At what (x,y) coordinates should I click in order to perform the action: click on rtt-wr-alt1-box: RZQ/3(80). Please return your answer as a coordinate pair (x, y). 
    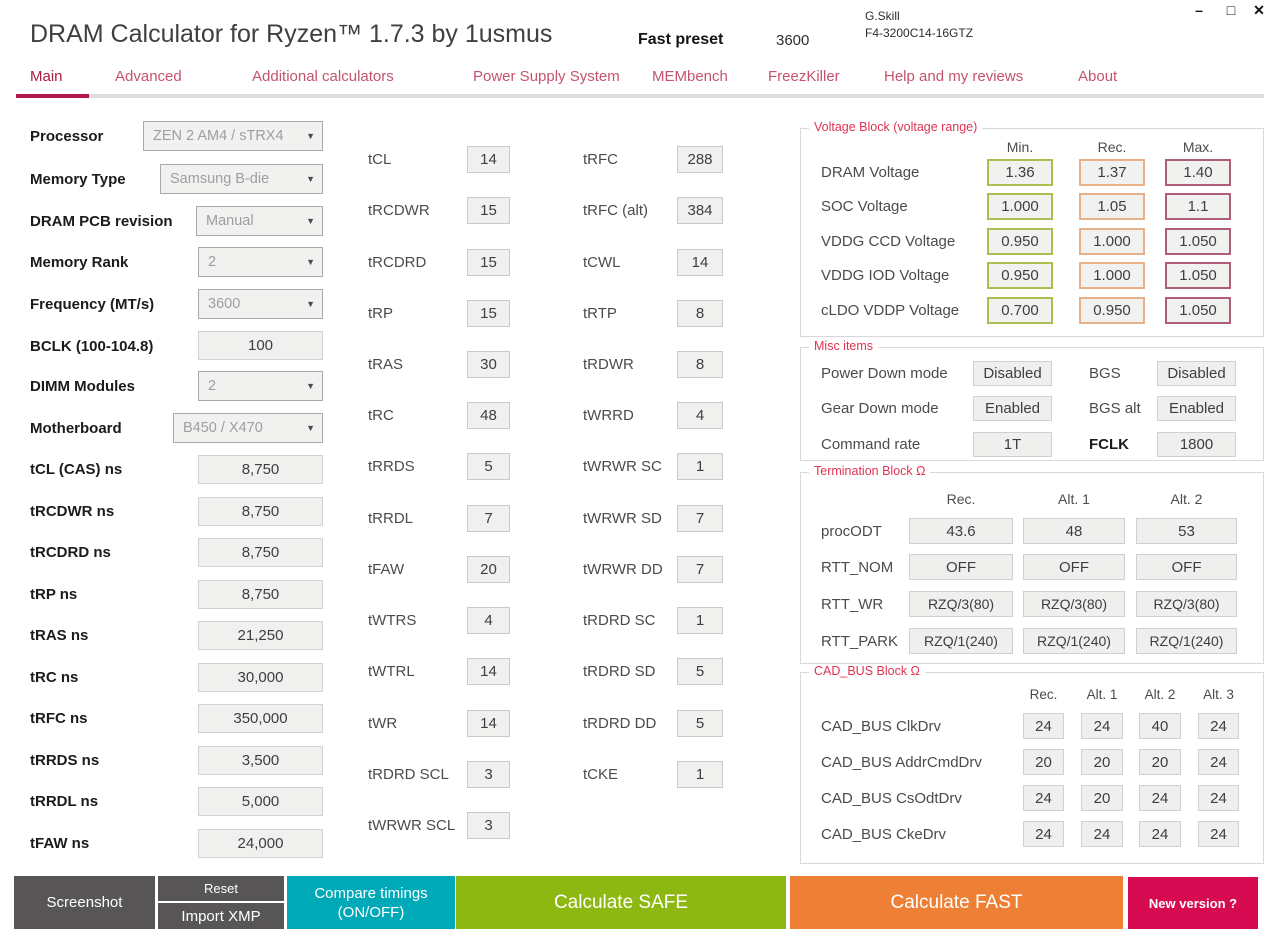
    Looking at the image, I should click on (1074, 604).